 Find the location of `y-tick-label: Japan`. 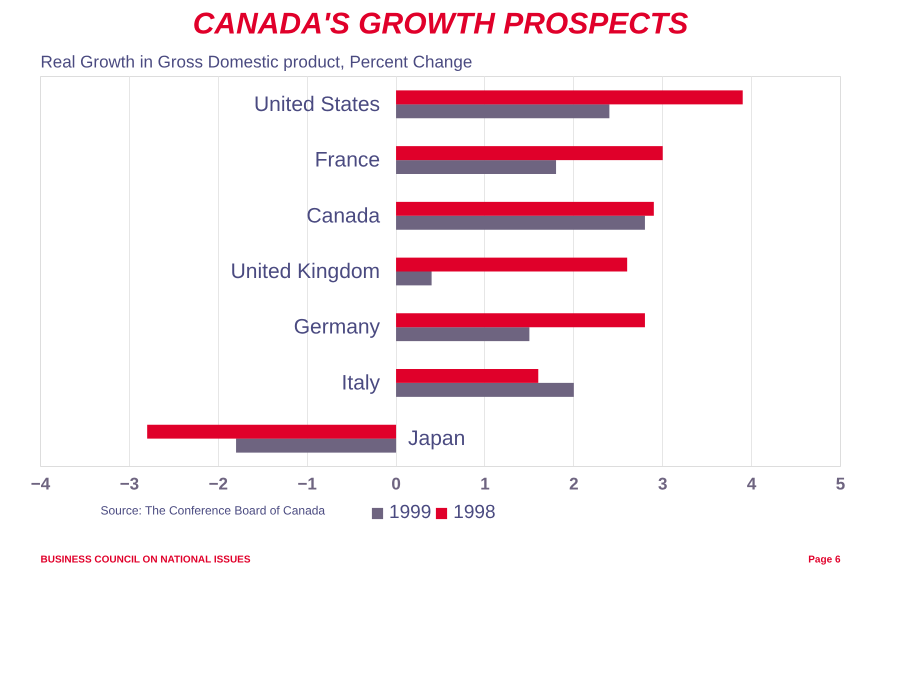

y-tick-label: Japan is located at coordinates (437, 438).